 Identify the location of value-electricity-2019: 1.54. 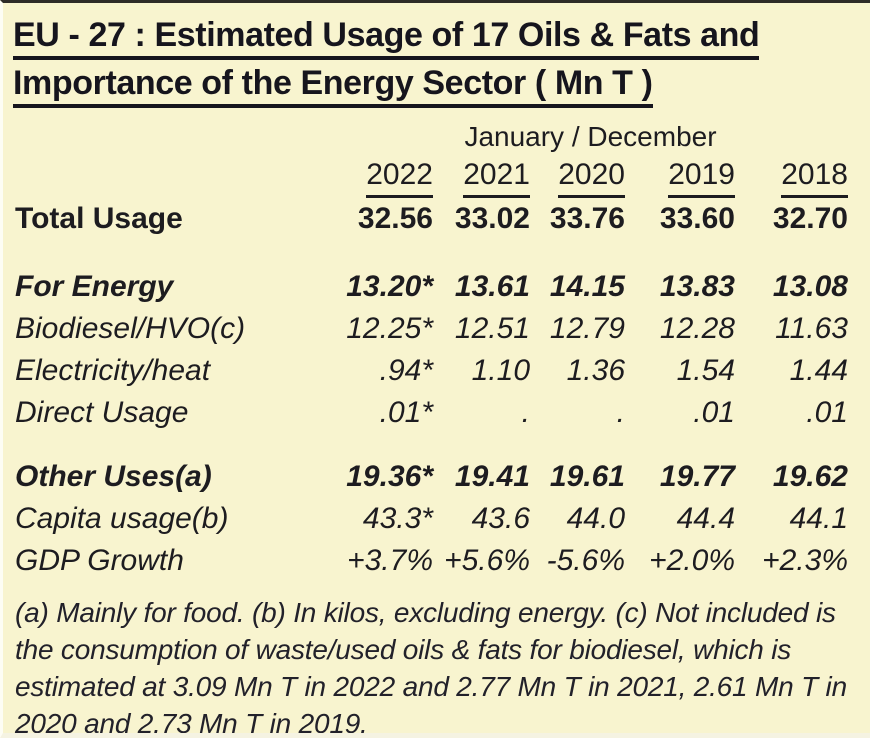
(705, 370).